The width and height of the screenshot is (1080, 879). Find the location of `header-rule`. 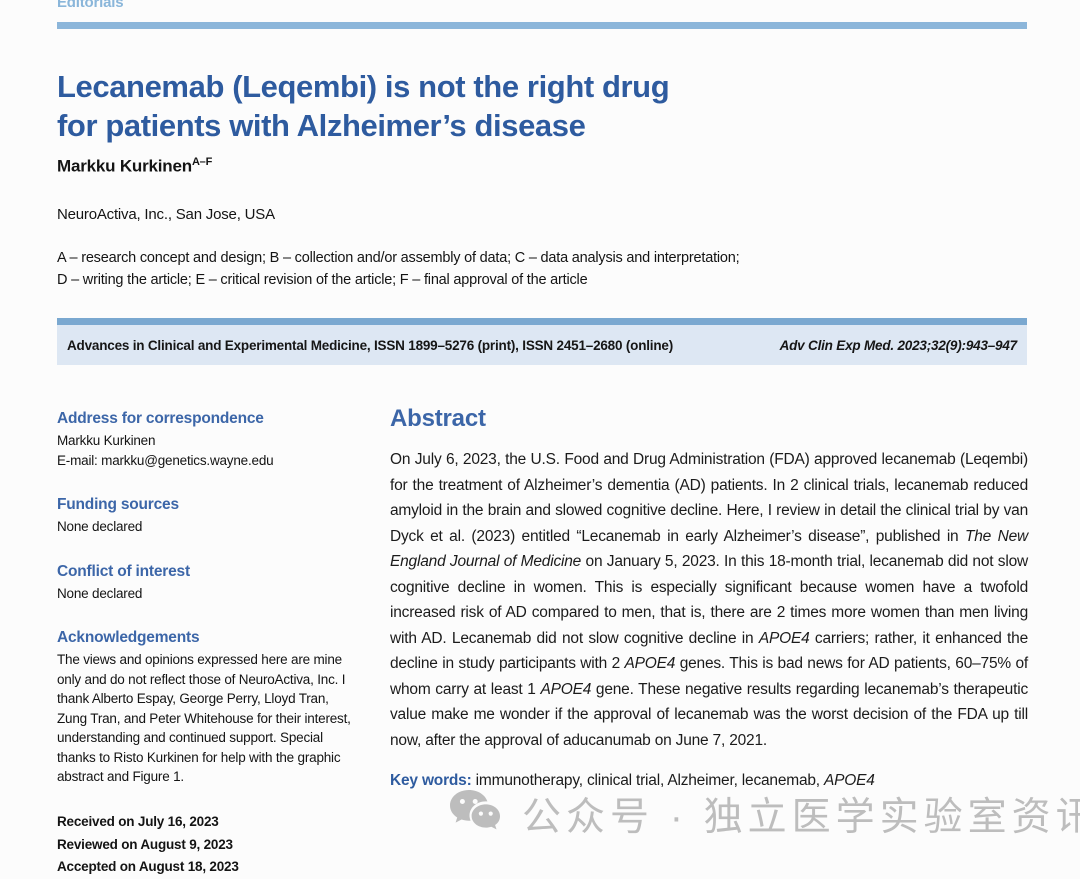

header-rule is located at coordinates (542, 25).